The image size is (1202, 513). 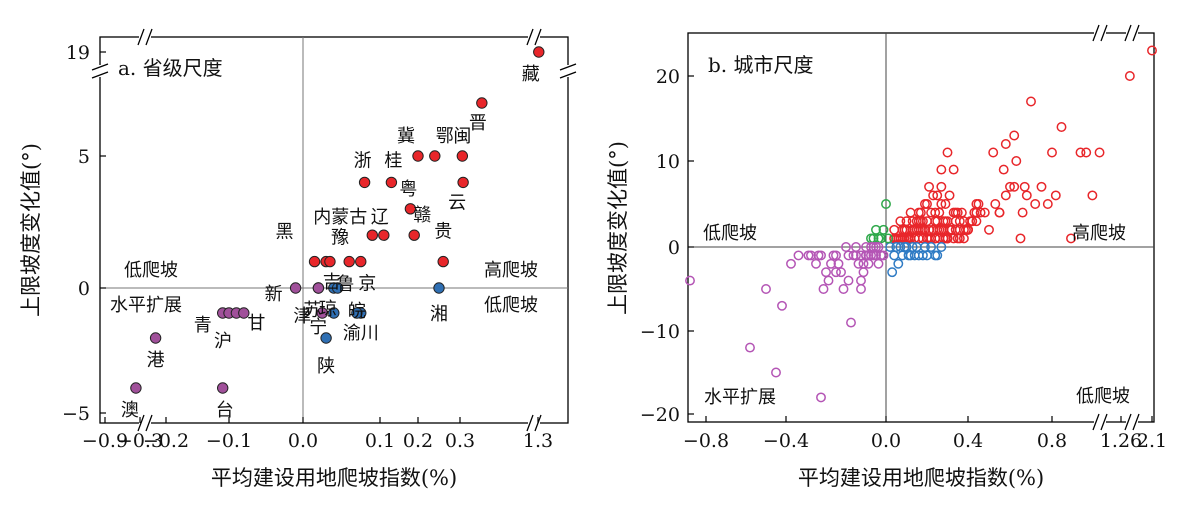 I want to click on panel-b-x-tick-label: −0.8, so click(x=706, y=441).